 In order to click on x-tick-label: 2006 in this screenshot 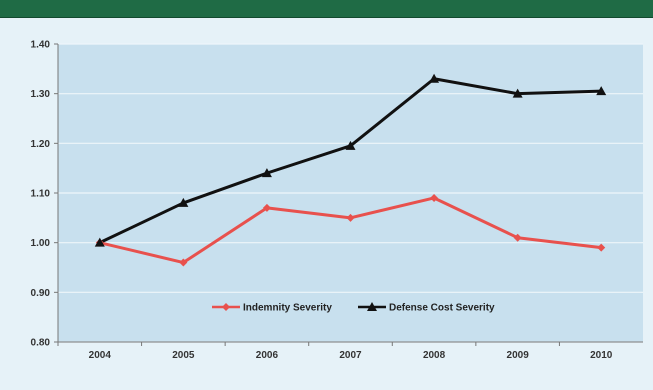, I will do `click(267, 355)`.